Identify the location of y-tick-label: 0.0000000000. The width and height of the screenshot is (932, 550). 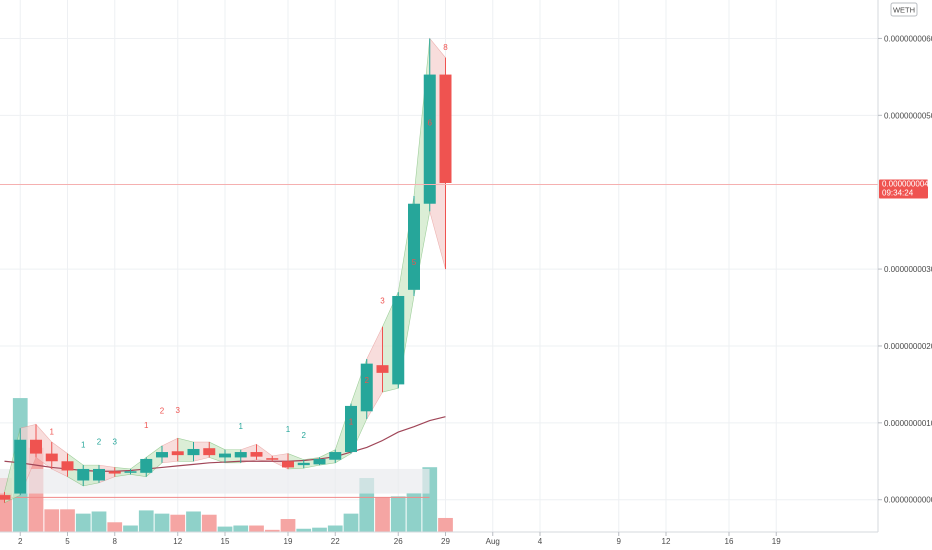
(908, 500).